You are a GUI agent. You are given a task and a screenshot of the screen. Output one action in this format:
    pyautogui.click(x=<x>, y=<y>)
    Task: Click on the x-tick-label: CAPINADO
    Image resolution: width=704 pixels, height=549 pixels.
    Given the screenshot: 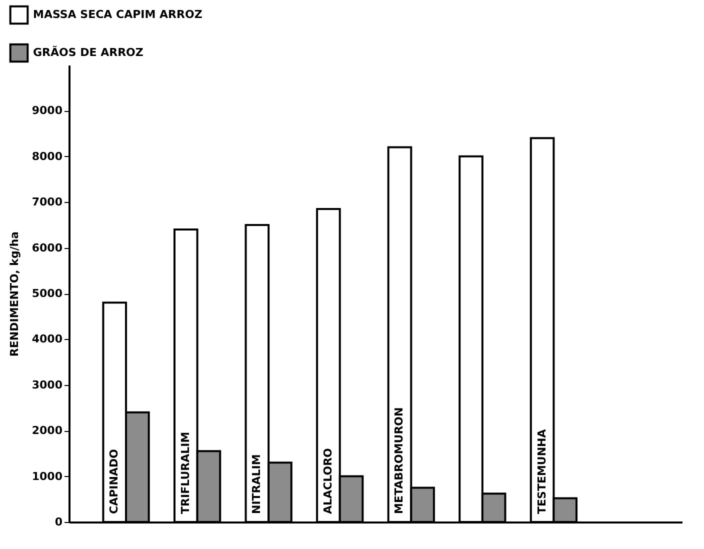 What is the action you would take?
    pyautogui.click(x=114, y=481)
    